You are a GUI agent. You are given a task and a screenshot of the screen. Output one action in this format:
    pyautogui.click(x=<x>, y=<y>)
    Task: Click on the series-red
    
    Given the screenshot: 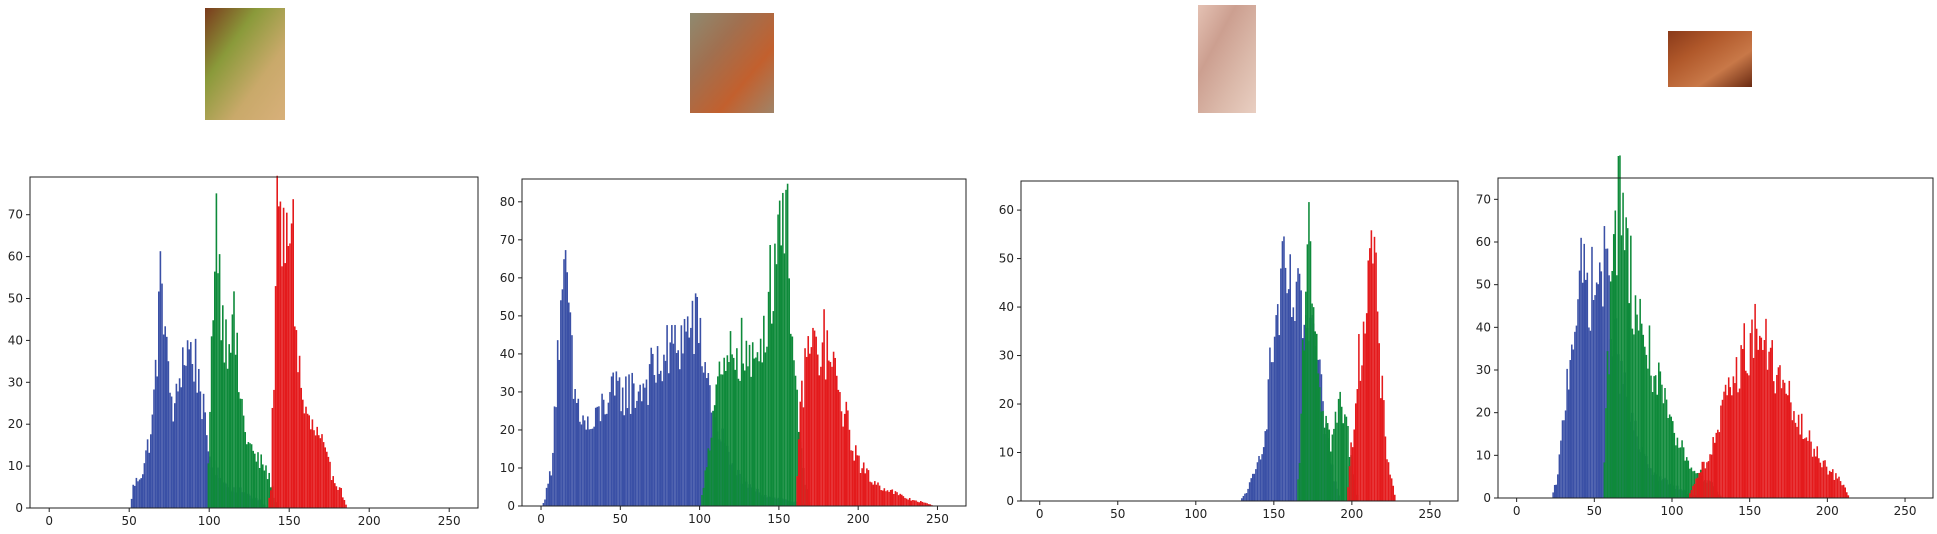 What is the action you would take?
    pyautogui.click(x=307, y=342)
    